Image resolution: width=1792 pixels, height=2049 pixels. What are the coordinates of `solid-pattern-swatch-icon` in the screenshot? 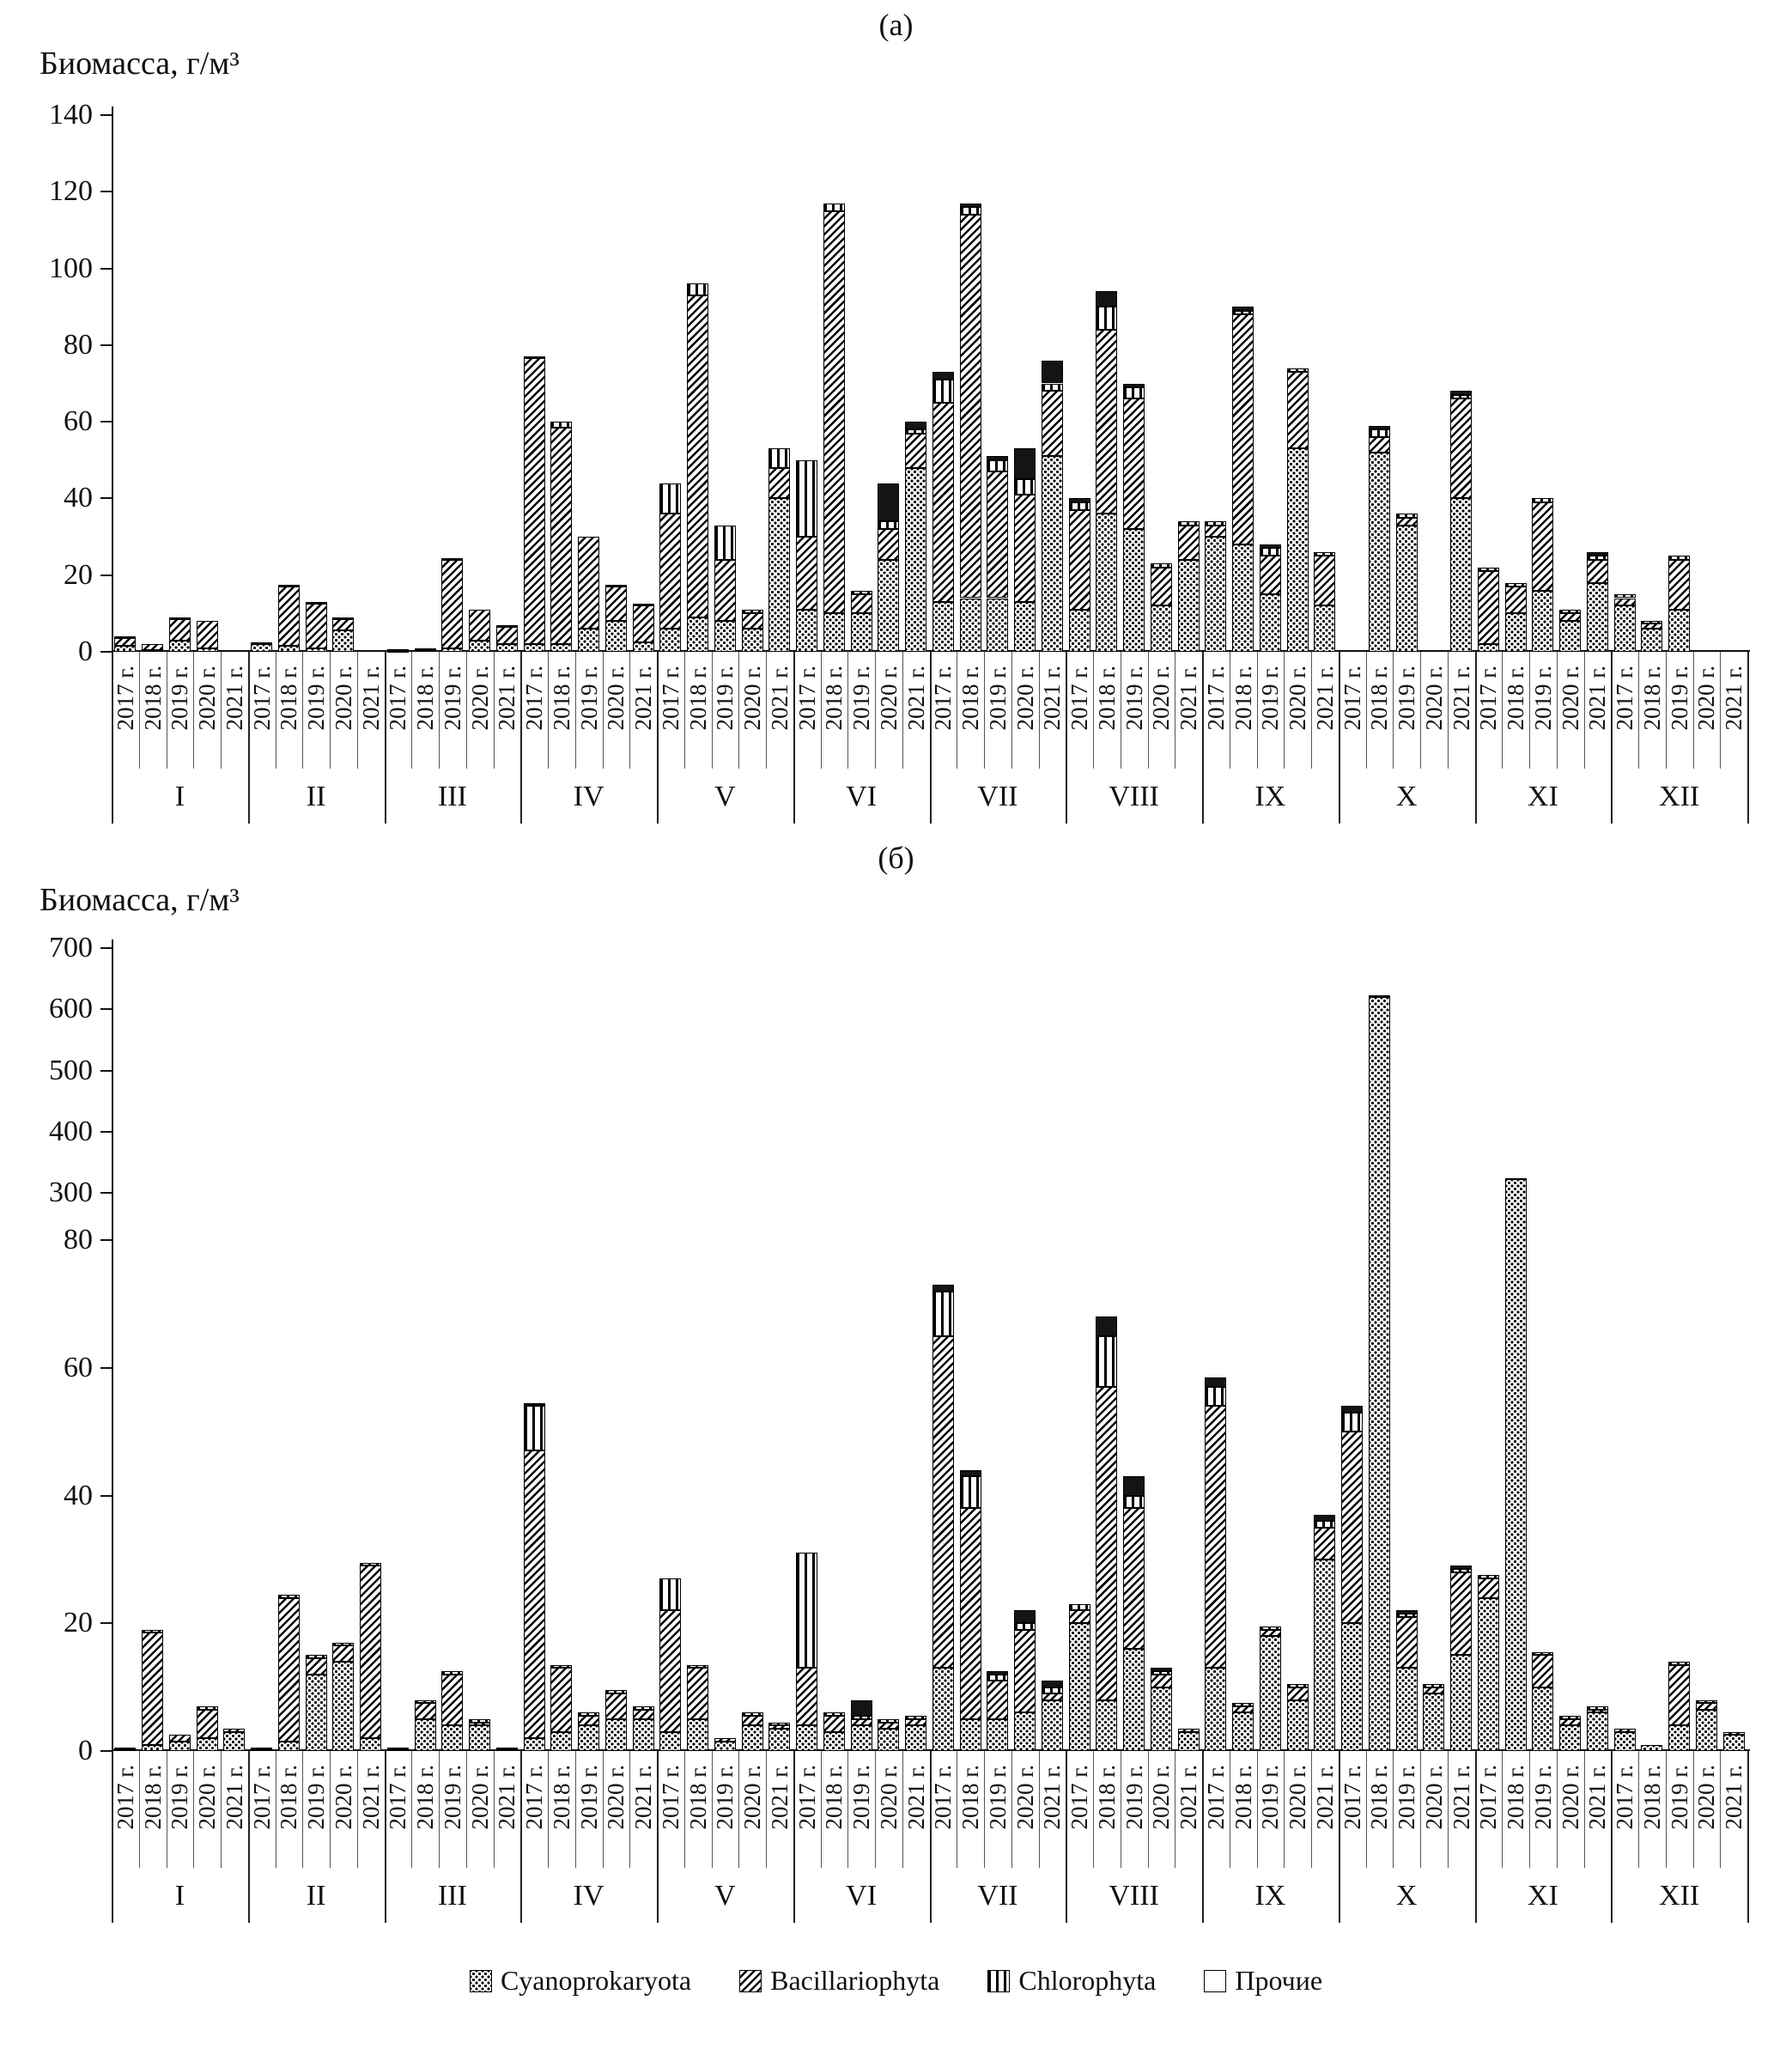 It's located at (1215, 1980).